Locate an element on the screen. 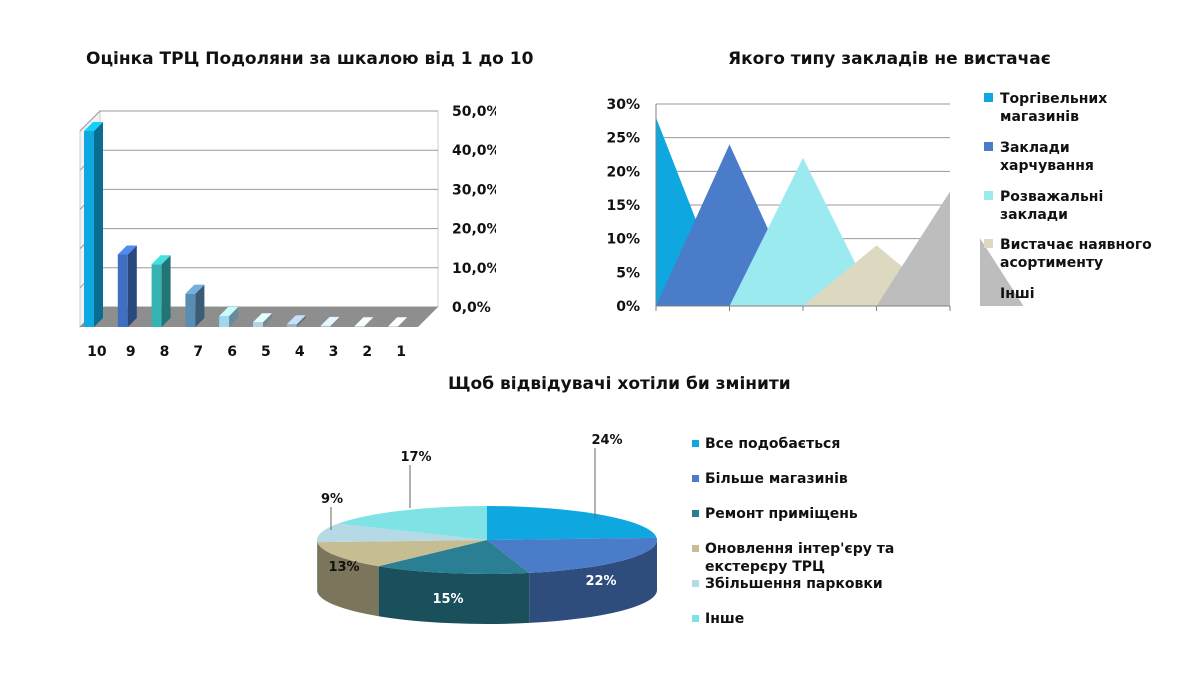  legend-label-line: екстерєру ТРЦ is located at coordinates (765, 567).